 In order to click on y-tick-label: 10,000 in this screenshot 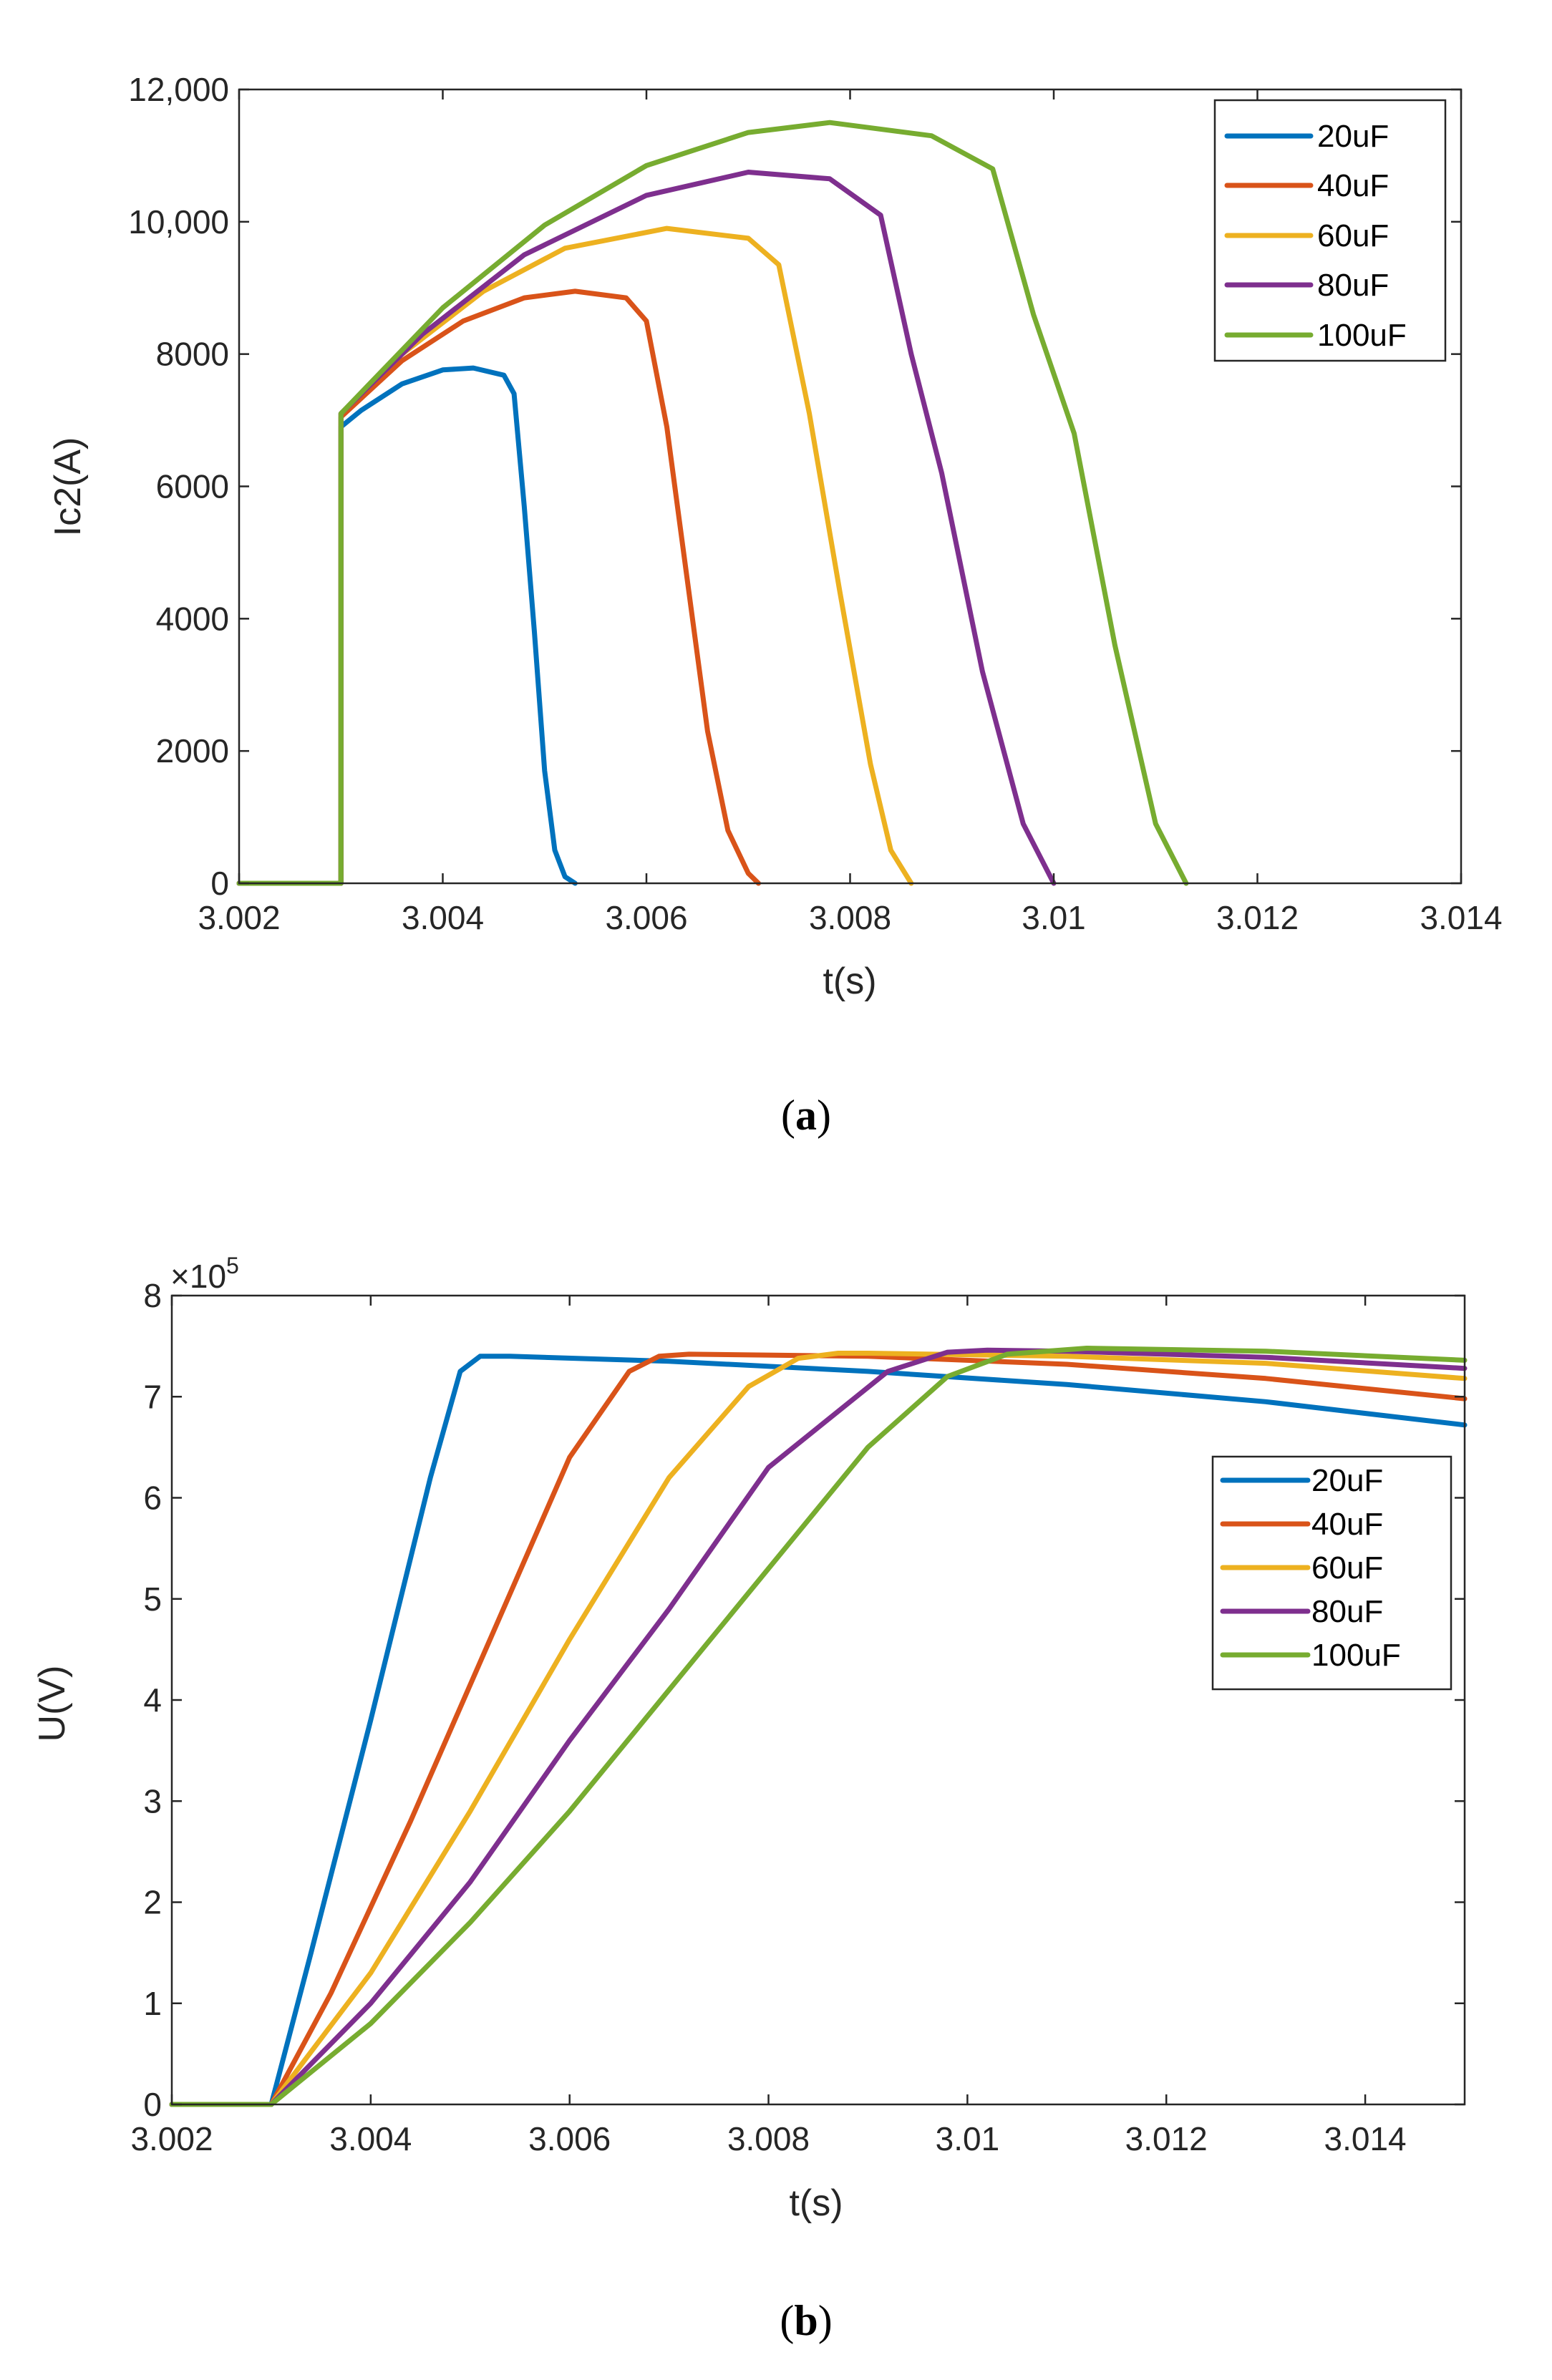, I will do `click(178, 222)`.